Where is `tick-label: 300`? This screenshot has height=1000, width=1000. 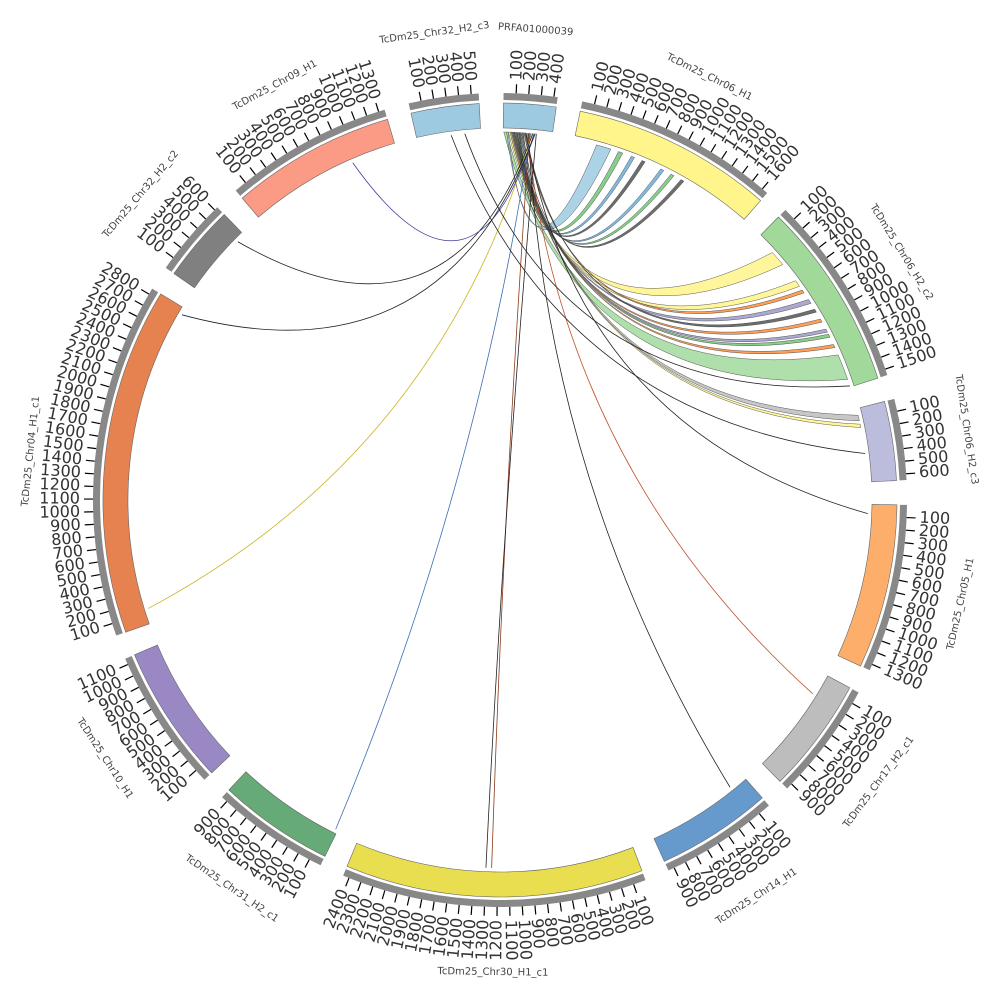 tick-label: 300 is located at coordinates (933, 545).